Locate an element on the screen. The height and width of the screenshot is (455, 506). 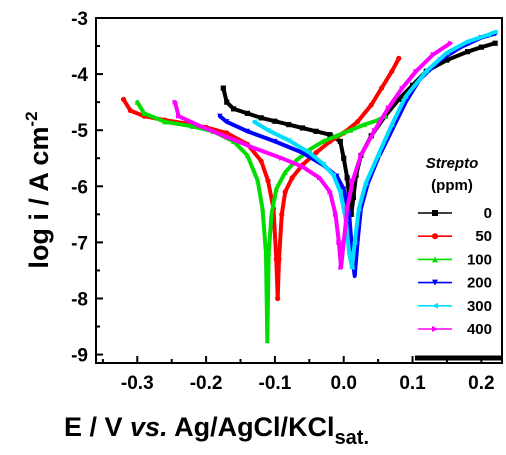
y-tick-label: -9 is located at coordinates (79, 356).